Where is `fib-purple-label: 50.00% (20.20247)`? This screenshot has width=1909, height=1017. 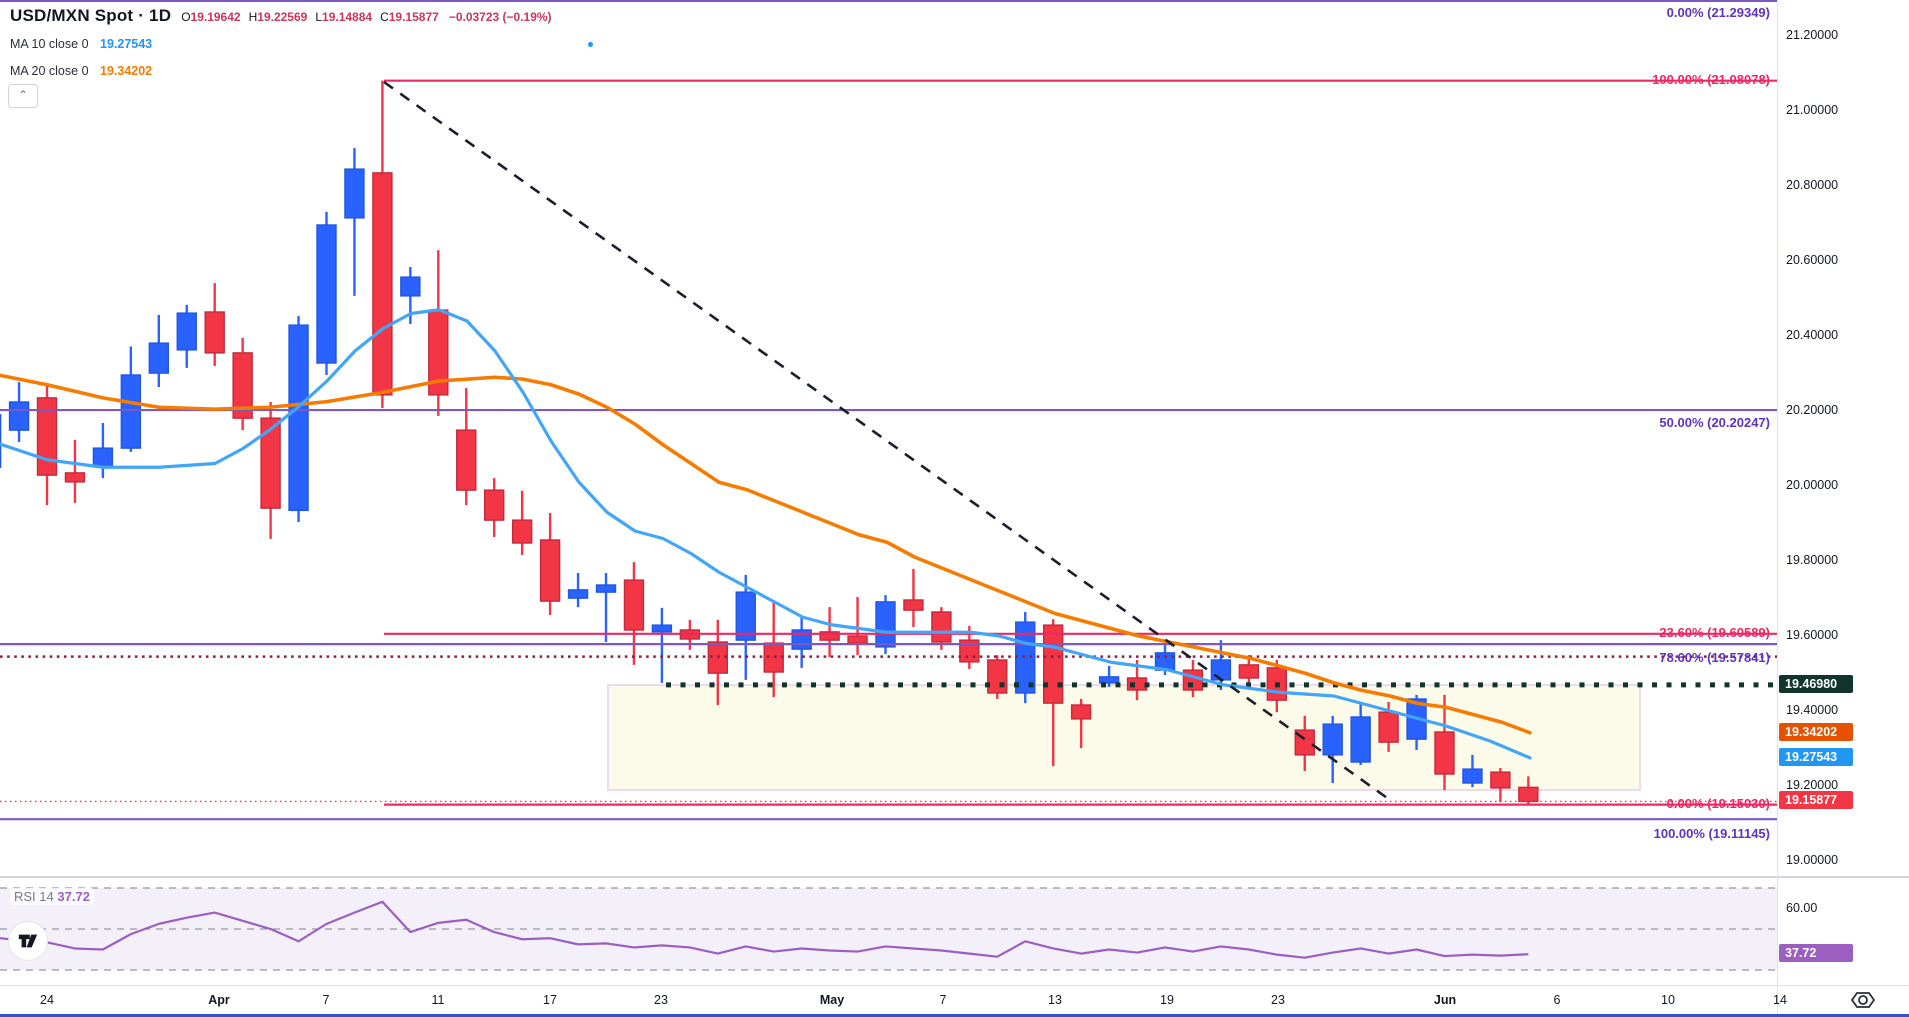 fib-purple-label: 50.00% (20.20247) is located at coordinates (1714, 422).